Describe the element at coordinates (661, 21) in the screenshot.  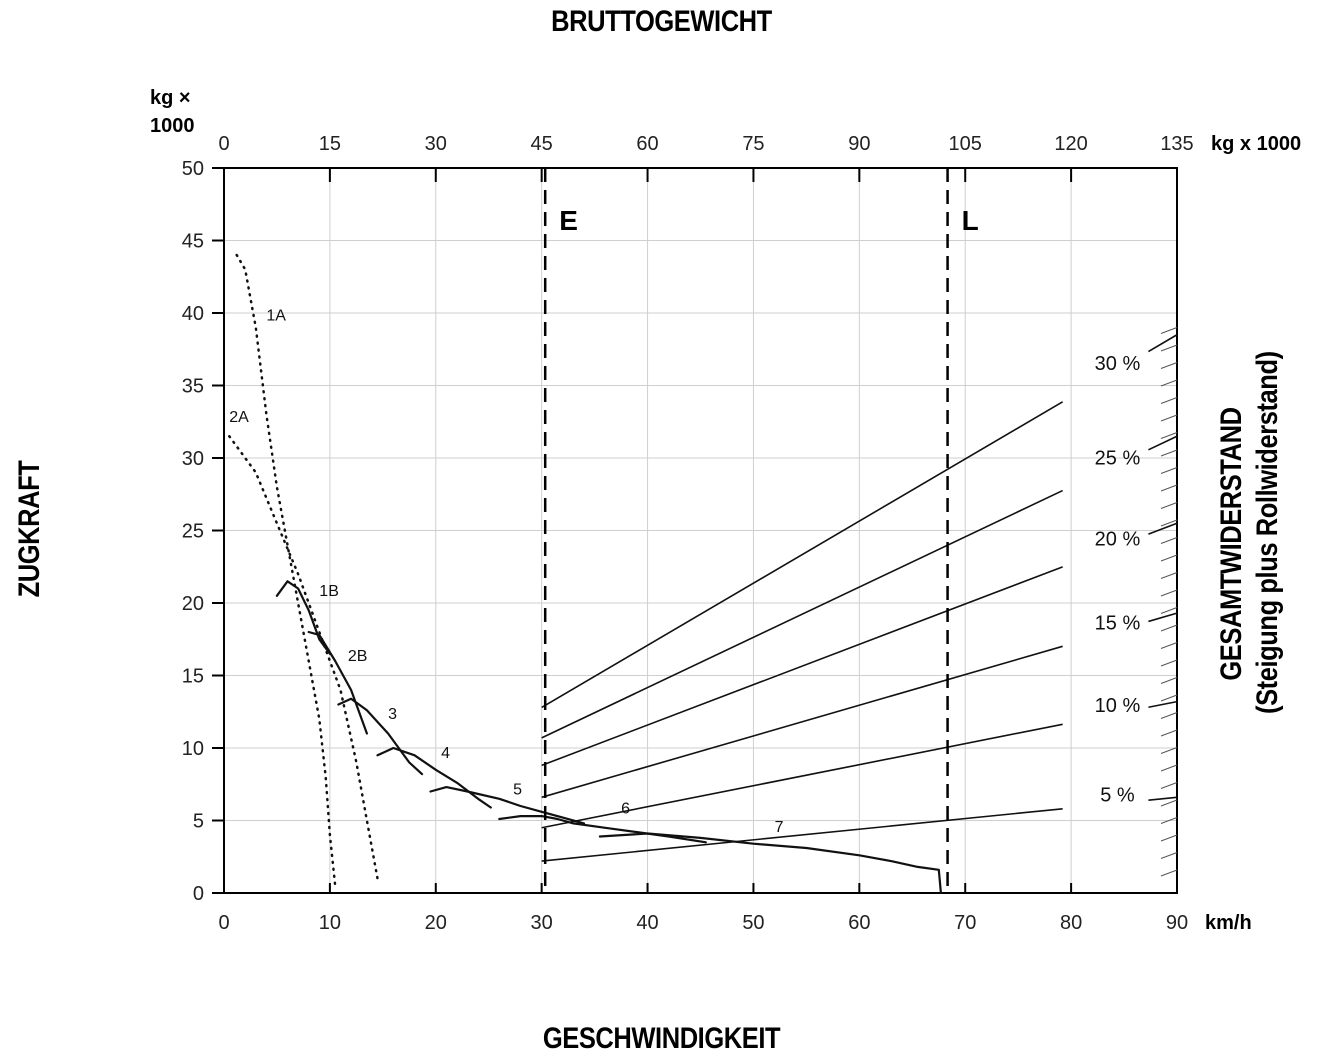
I see `top-title: BRUTTOGEWICHT` at that location.